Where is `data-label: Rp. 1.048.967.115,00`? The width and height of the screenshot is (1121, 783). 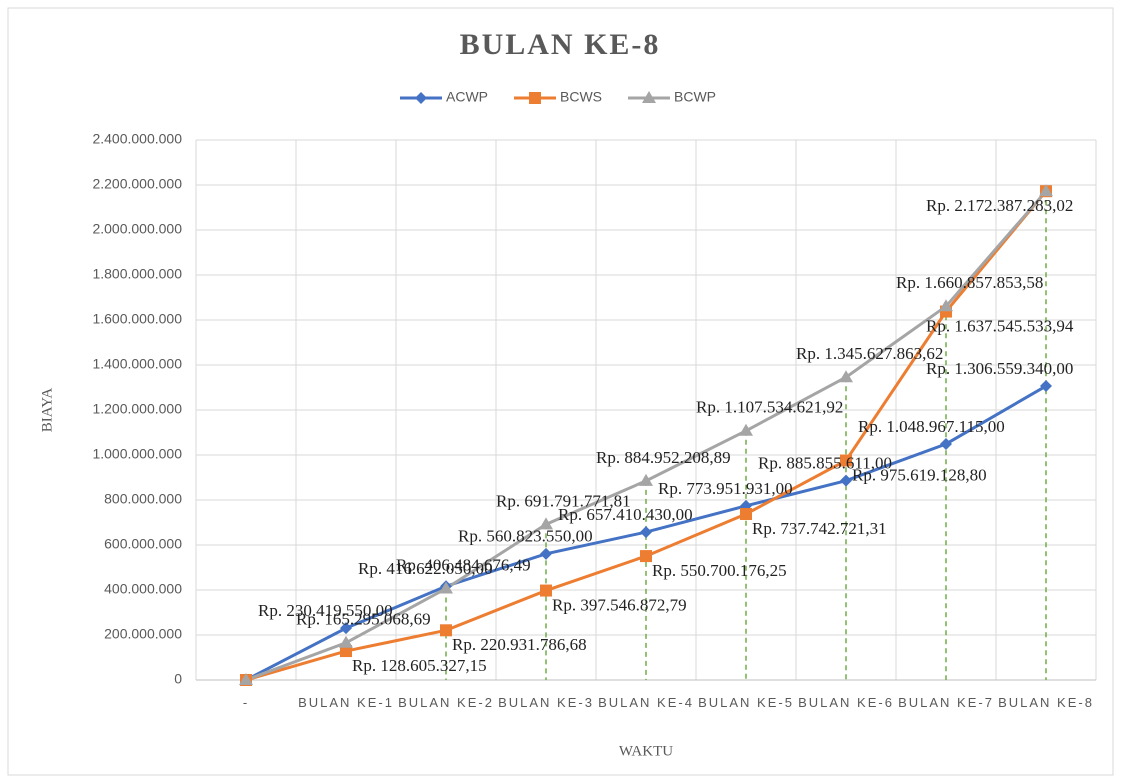
data-label: Rp. 1.048.967.115,00 is located at coordinates (931, 426).